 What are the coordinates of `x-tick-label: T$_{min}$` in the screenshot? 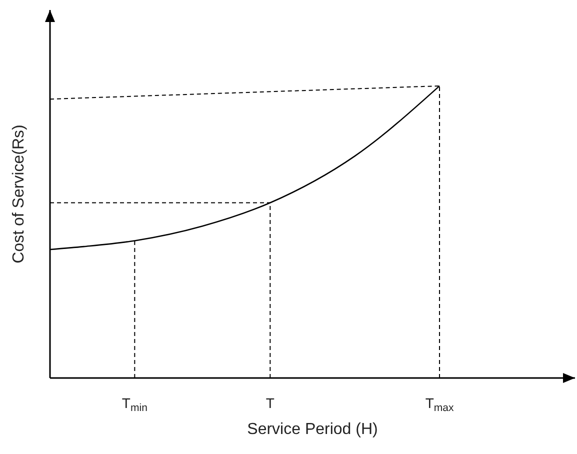 It's located at (135, 404).